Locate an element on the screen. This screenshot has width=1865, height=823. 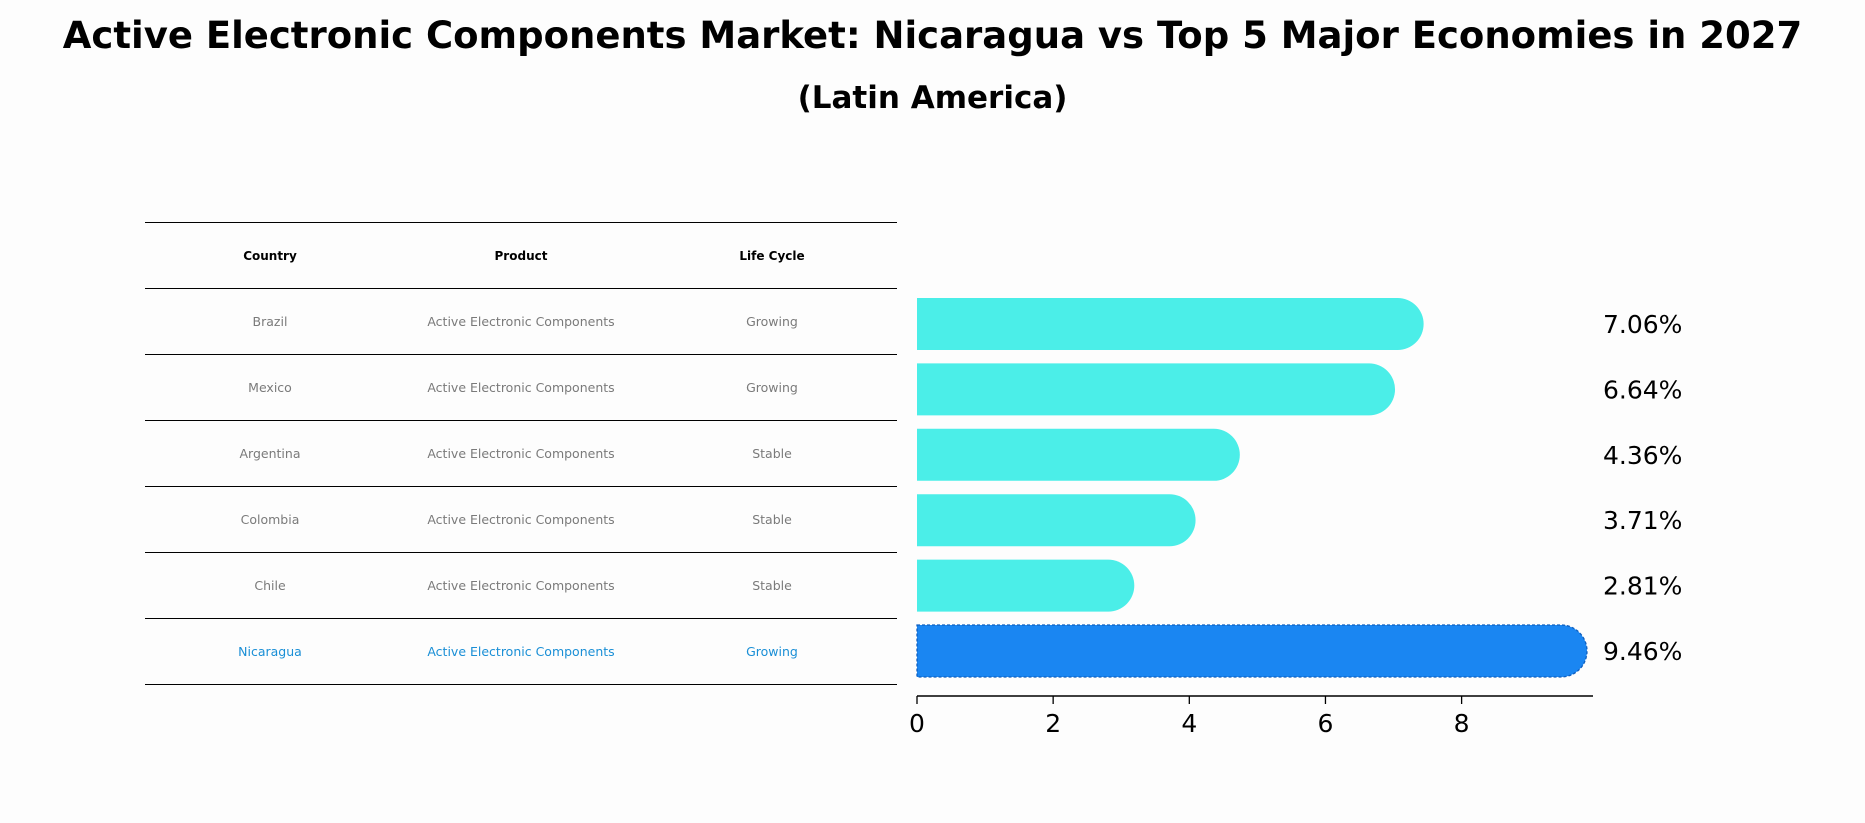
value-label-nicaragua: 9.46% is located at coordinates (1642, 651).